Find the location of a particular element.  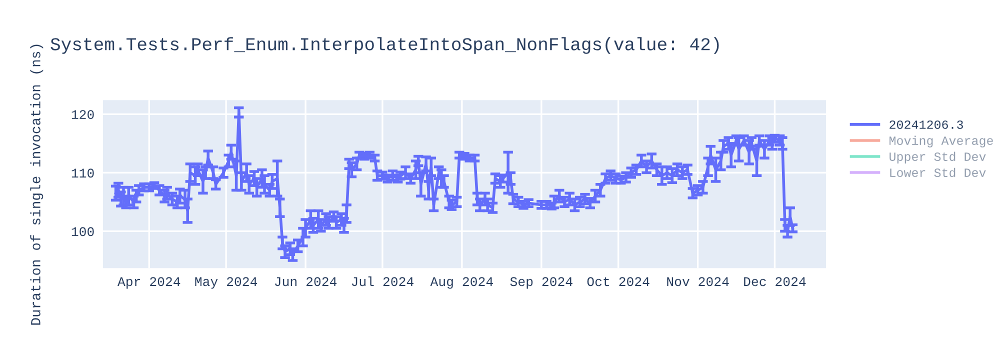

x-tick-label: Nov 2024 is located at coordinates (698, 281).